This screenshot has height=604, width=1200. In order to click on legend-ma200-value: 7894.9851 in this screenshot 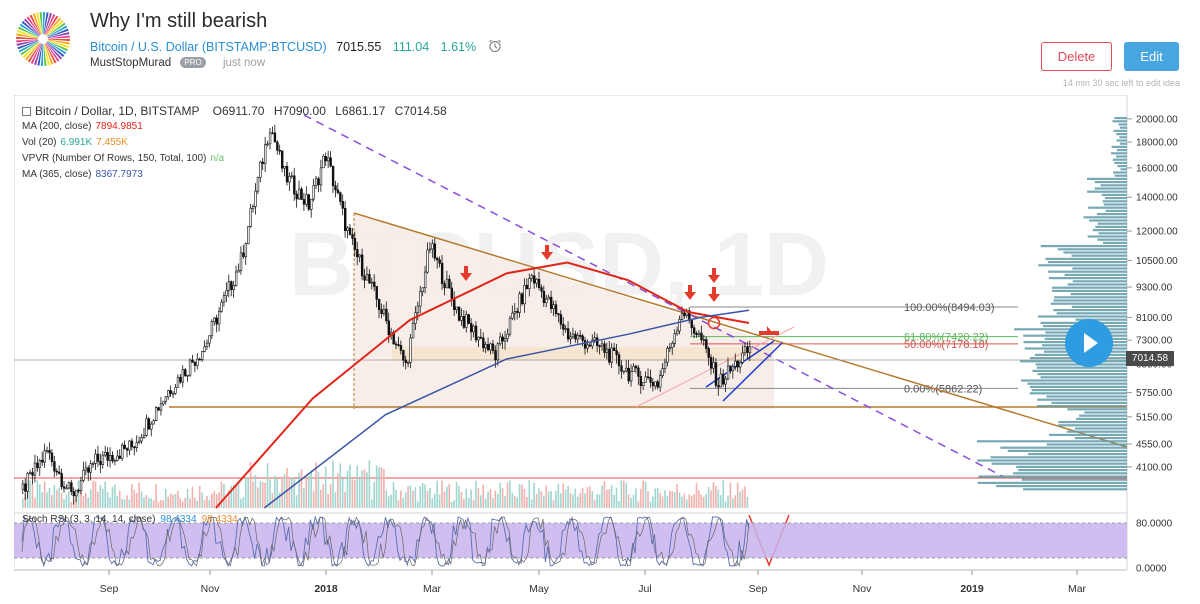, I will do `click(119, 126)`.